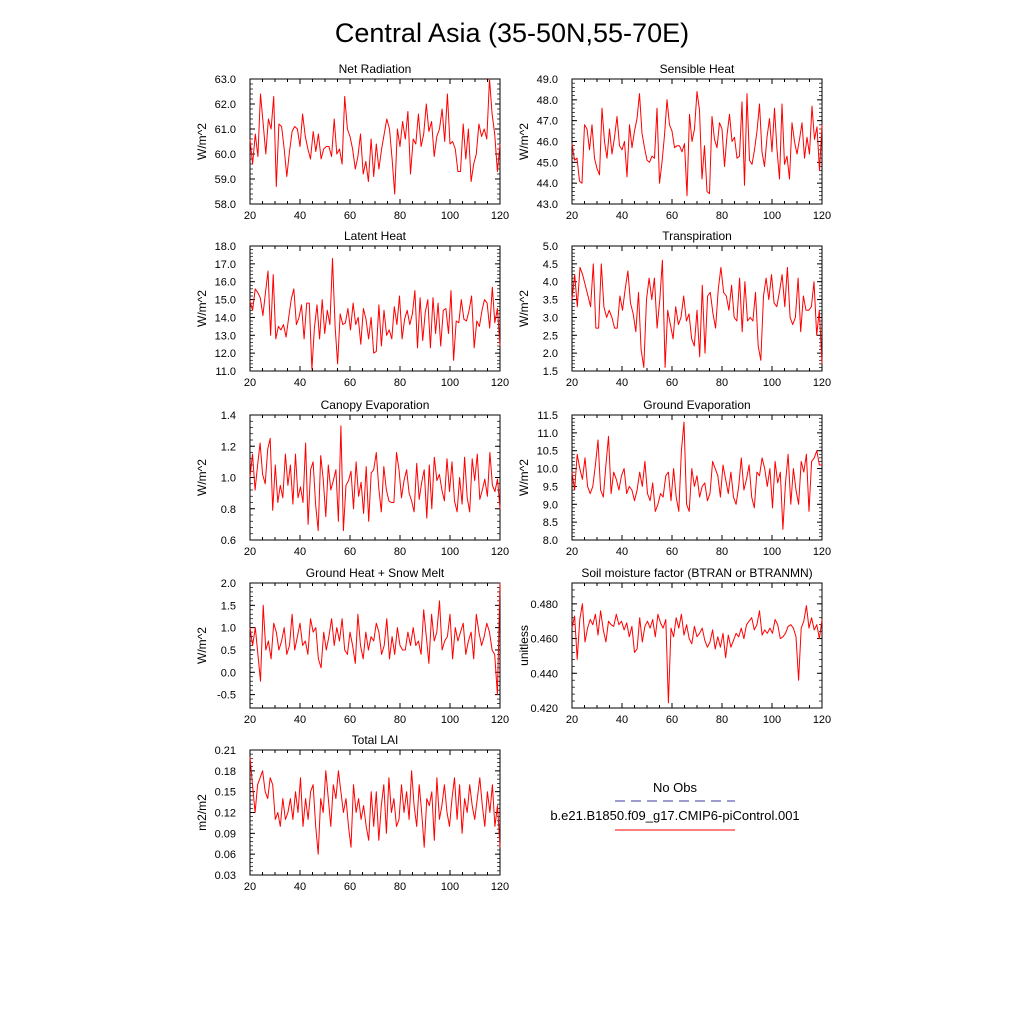  I want to click on y-tick-label: 0.6, so click(228, 541).